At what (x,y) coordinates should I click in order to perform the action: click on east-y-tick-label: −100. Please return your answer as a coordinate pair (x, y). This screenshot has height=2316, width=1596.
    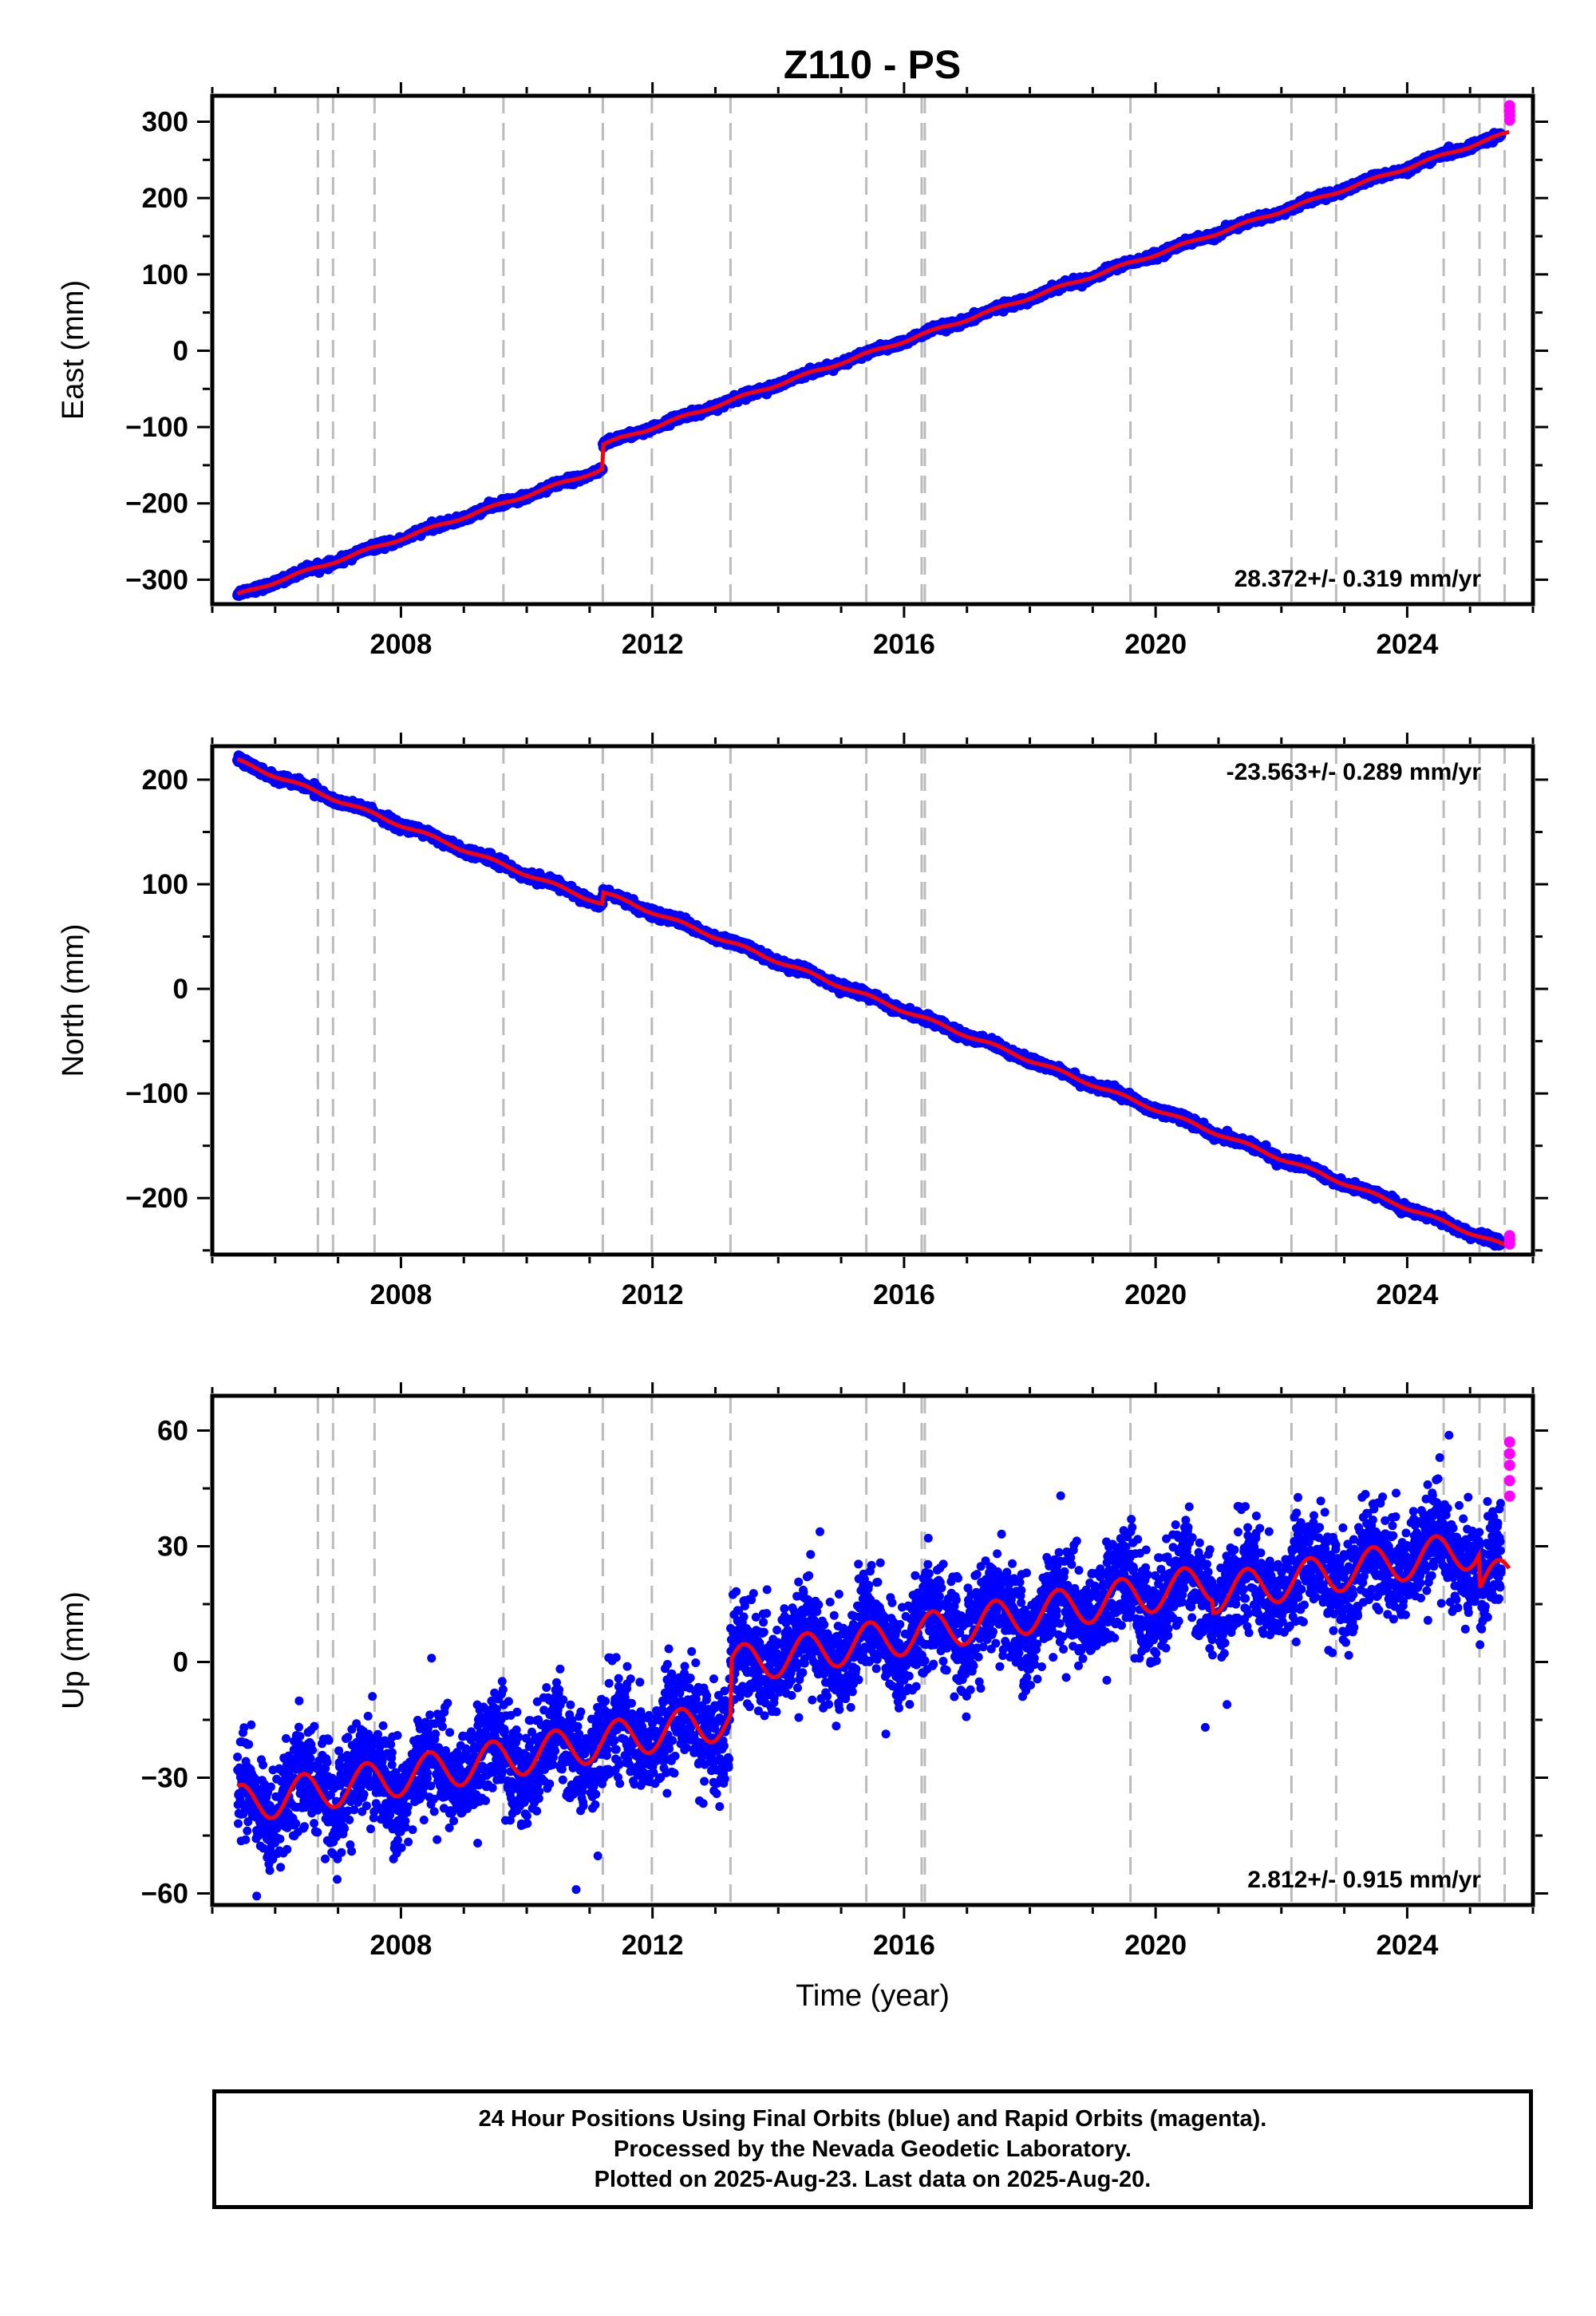
    Looking at the image, I should click on (156, 427).